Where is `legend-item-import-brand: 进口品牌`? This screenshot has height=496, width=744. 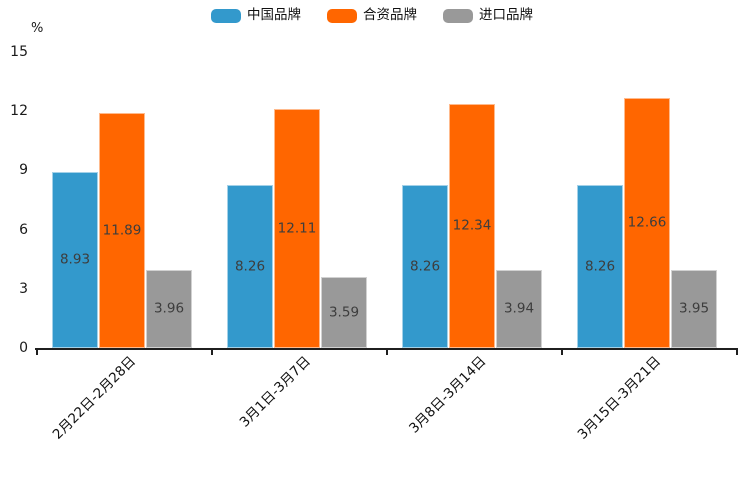
legend-item-import-brand: 进口品牌 is located at coordinates (488, 16).